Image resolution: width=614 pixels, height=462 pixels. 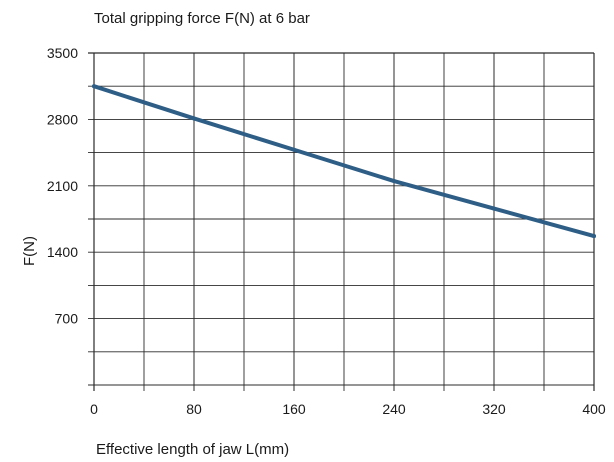 What do you see at coordinates (94, 409) in the screenshot?
I see `x-tick-label: 0` at bounding box center [94, 409].